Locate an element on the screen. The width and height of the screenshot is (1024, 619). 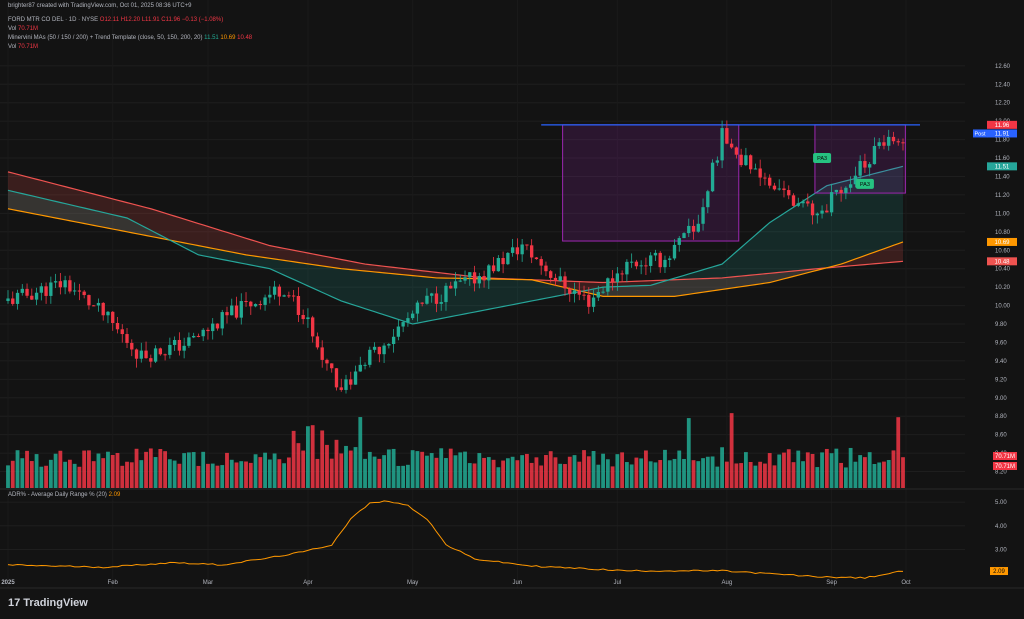
price-tag is located at coordinates (1002, 241).